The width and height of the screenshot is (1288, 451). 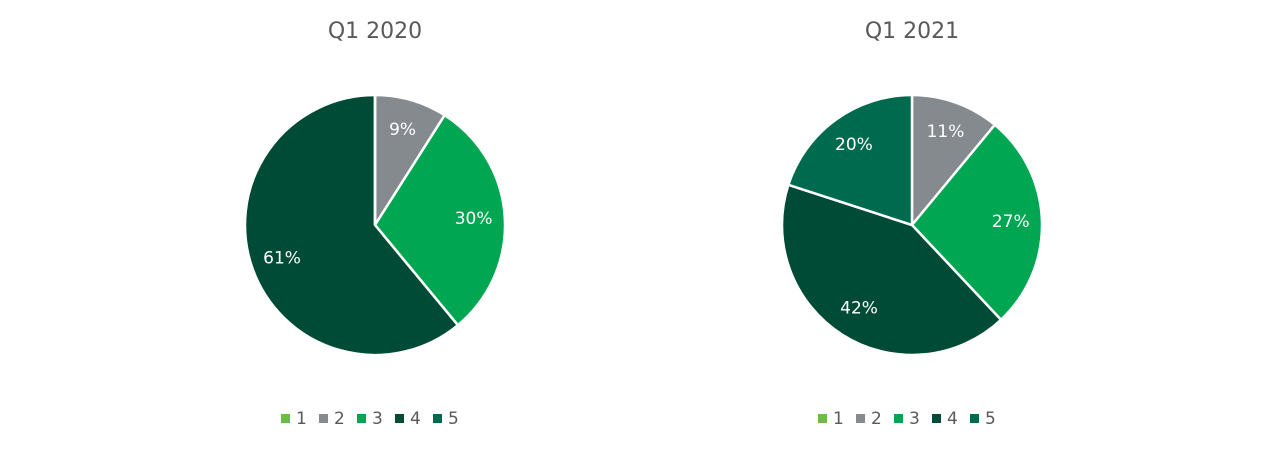 What do you see at coordinates (859, 308) in the screenshot?
I see `data-label: 42%` at bounding box center [859, 308].